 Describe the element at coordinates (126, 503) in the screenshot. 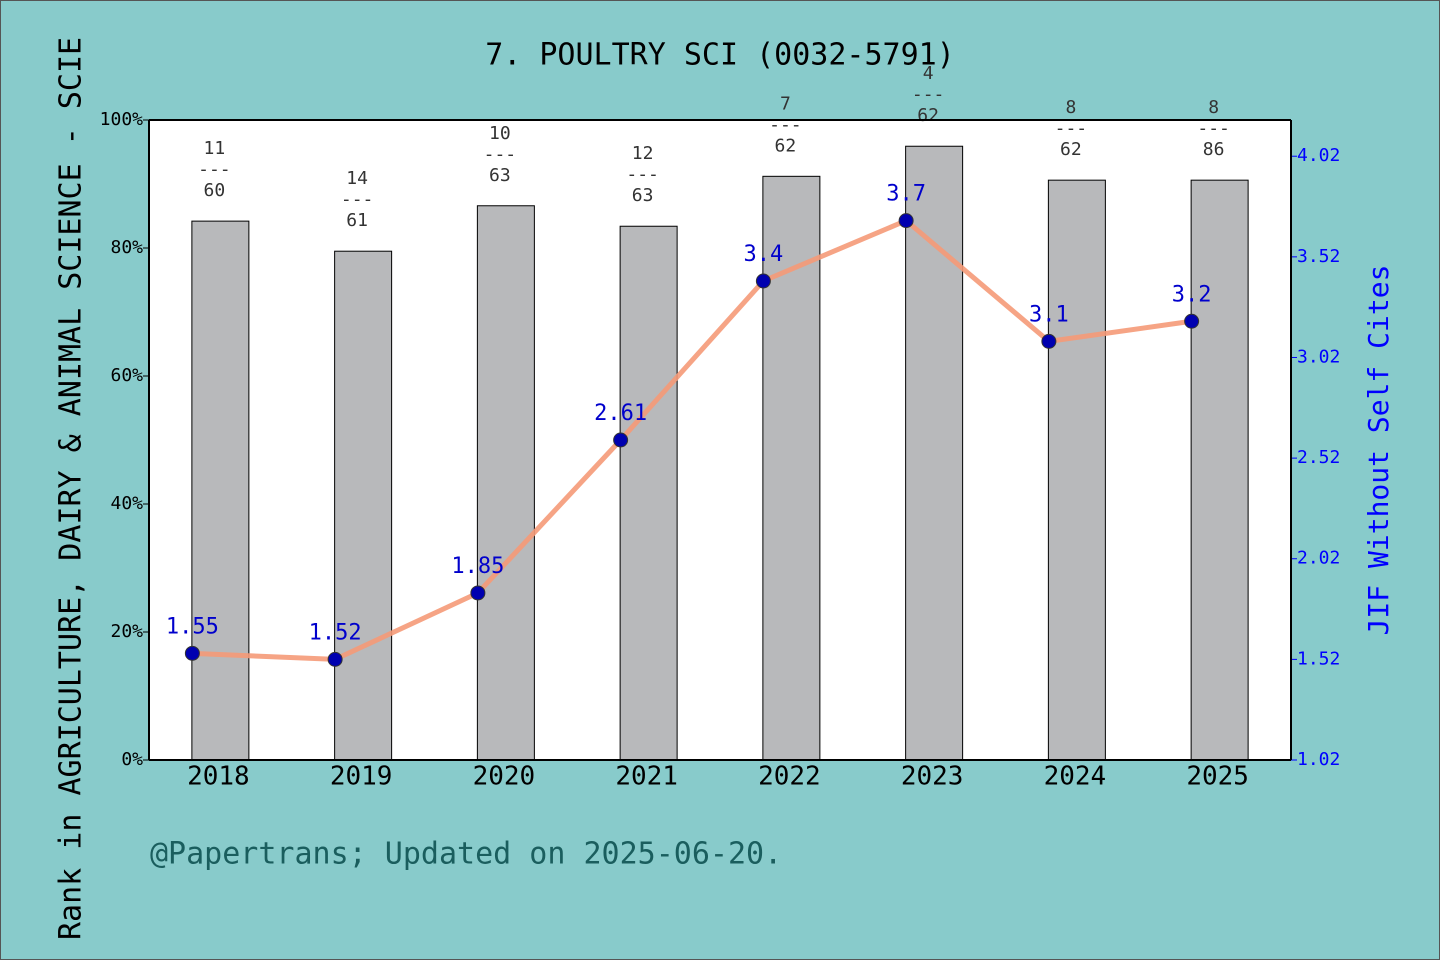

I see `y-tick-label: 40%` at that location.